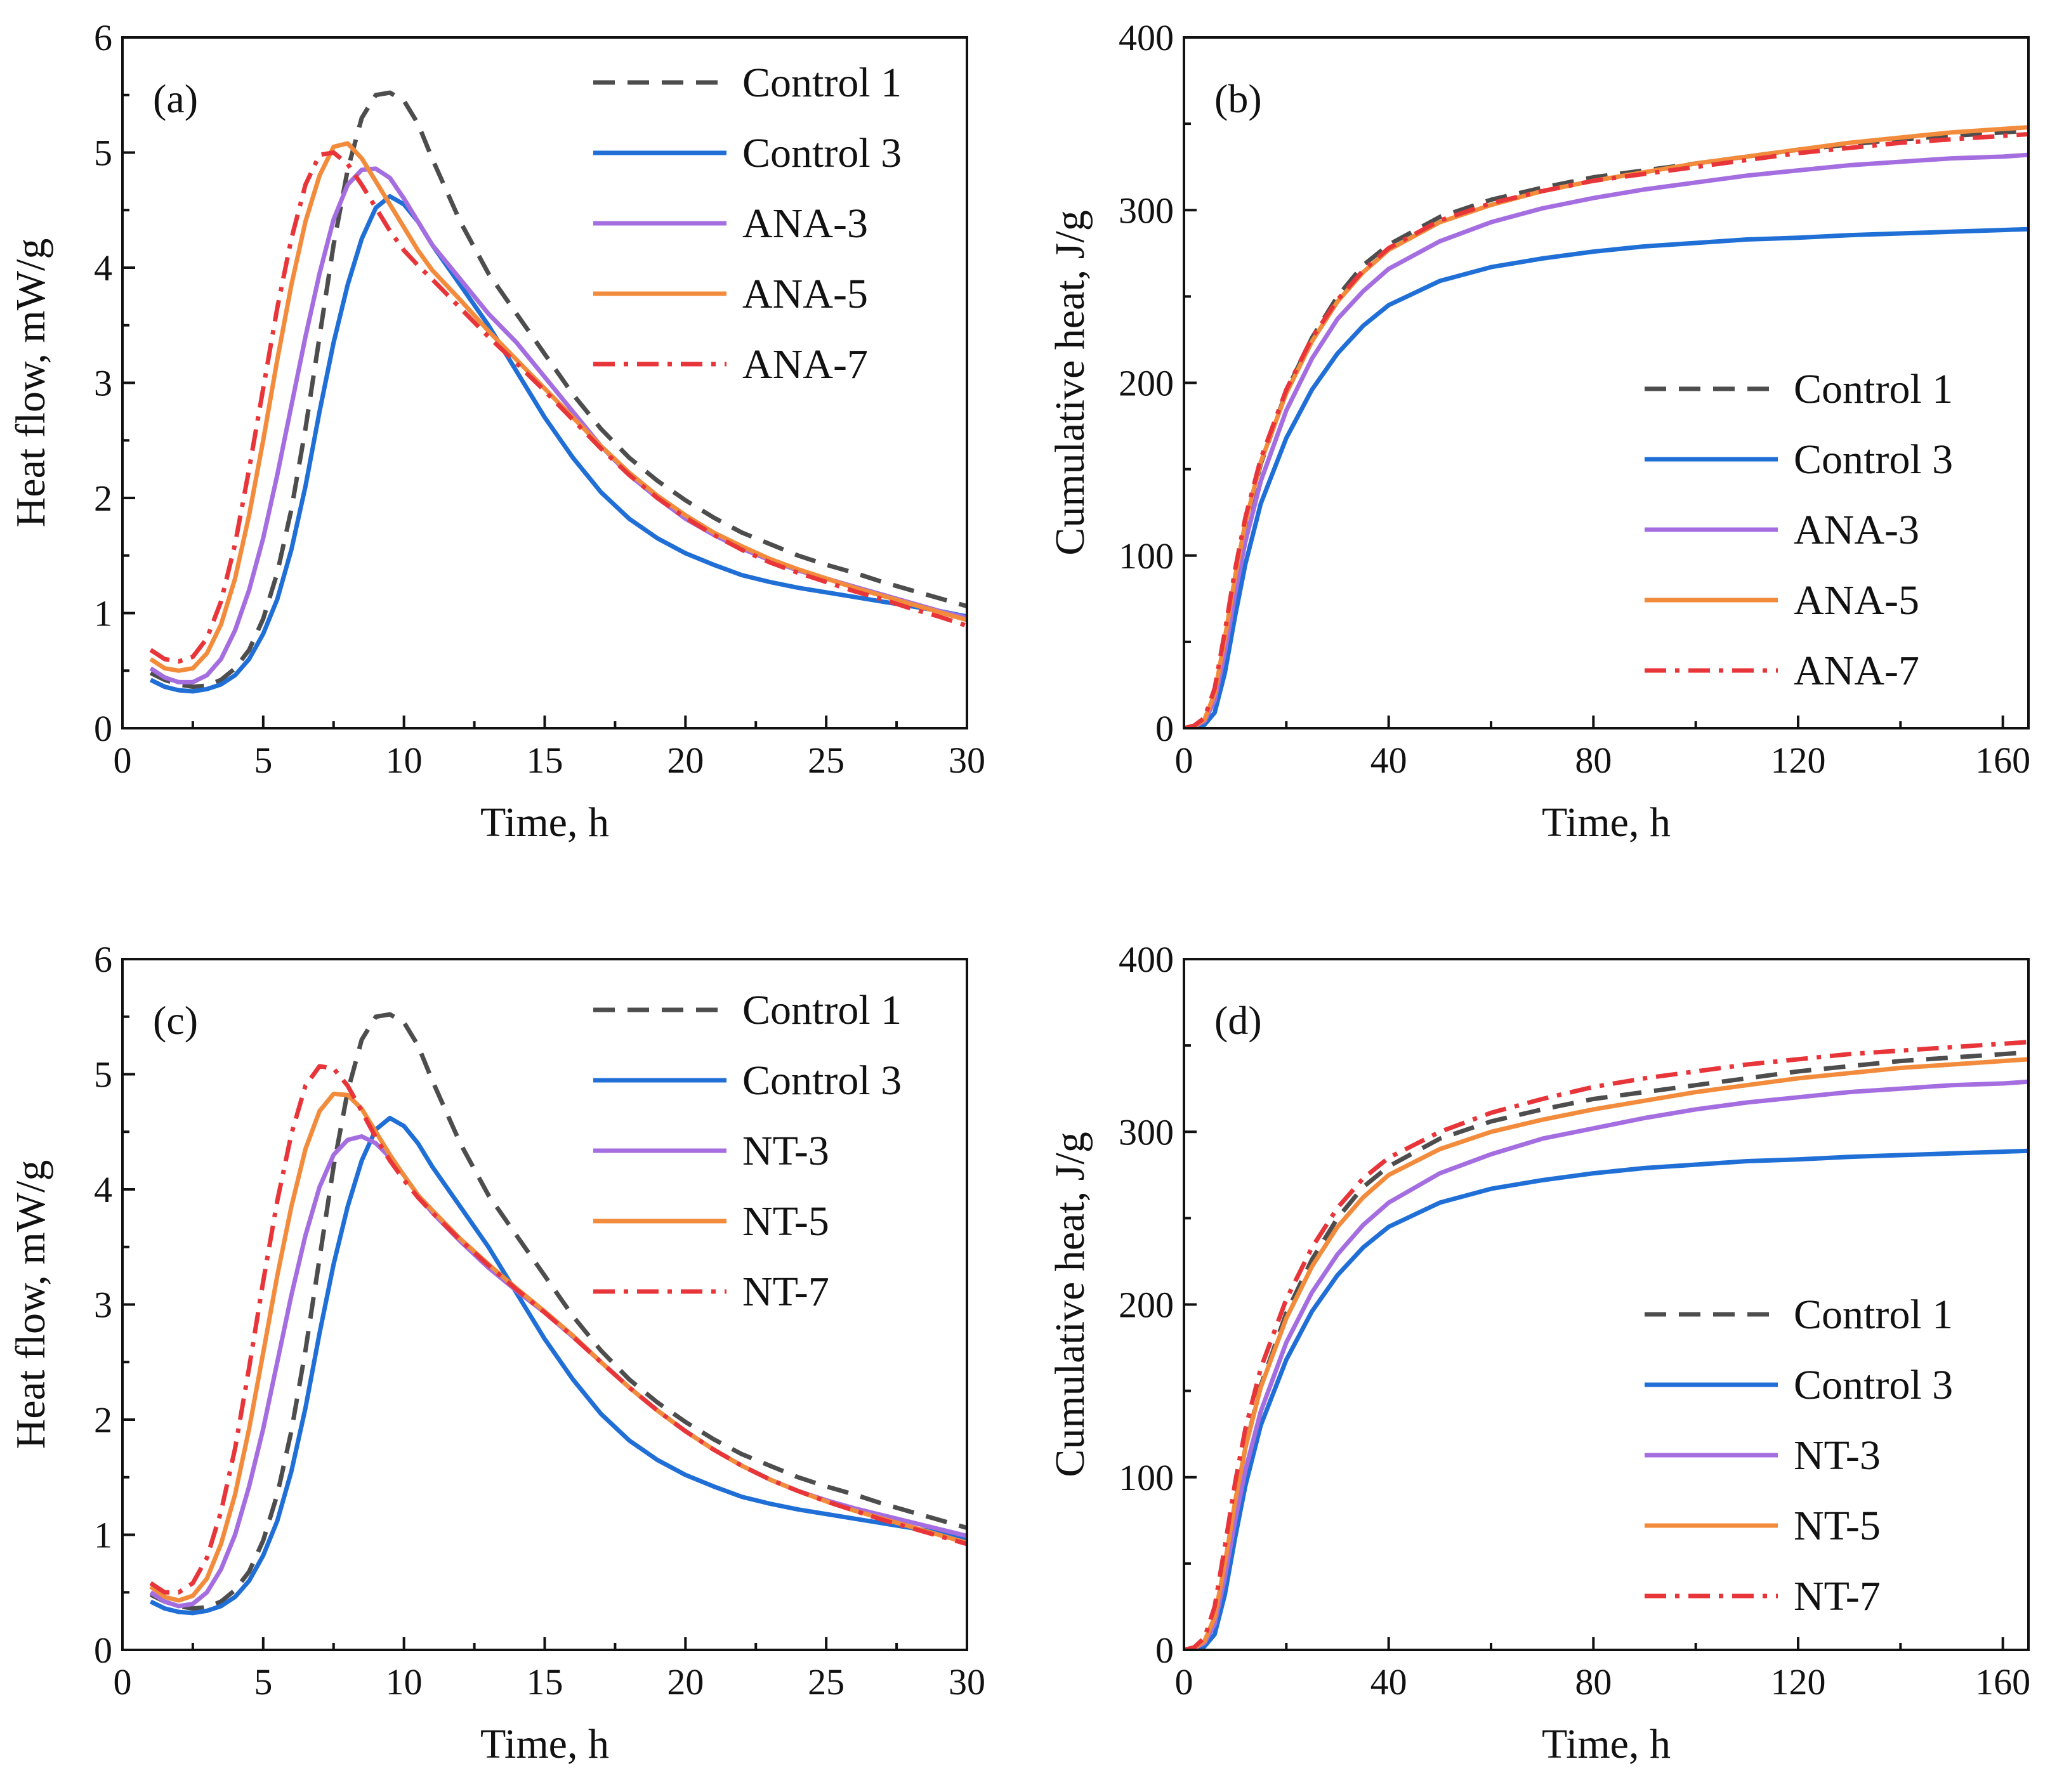  I want to click on y-tick-label: 200, so click(1146, 383).